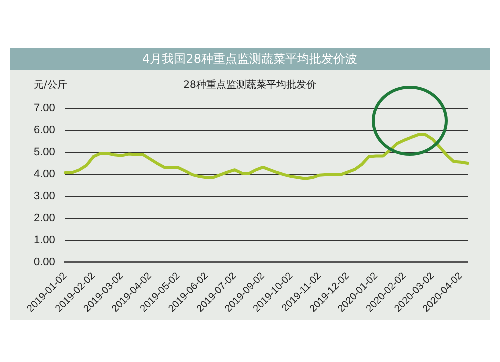  Describe the element at coordinates (45, 174) in the screenshot. I see `y-tick-label: 4.00` at that location.